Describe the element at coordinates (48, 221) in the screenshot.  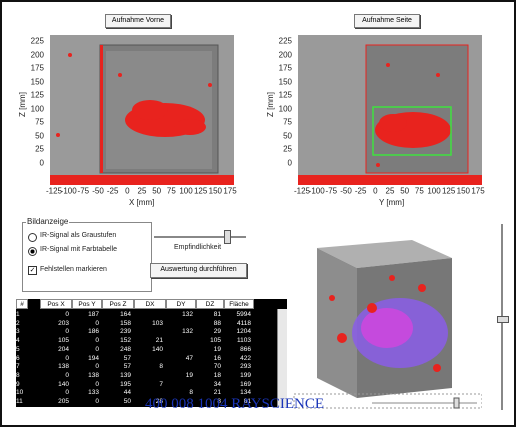
I see `display-group-title: Bildanzeige` at that location.